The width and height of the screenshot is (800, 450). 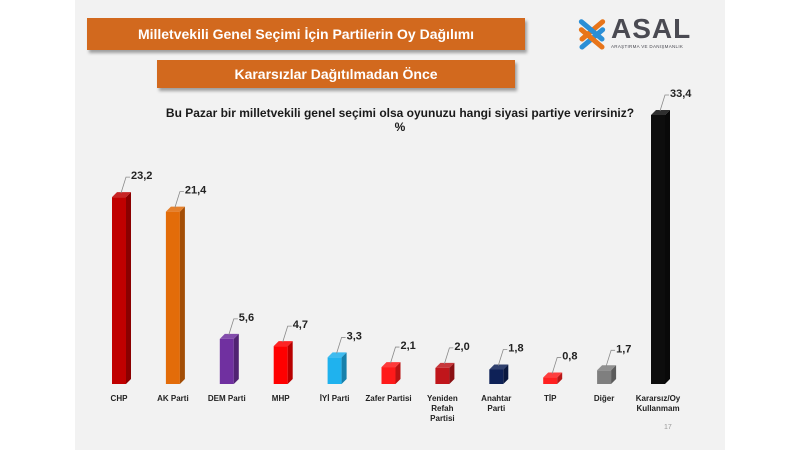 What do you see at coordinates (658, 403) in the screenshot?
I see `category-label-10: Kararsız/Oy Kullanmam` at bounding box center [658, 403].